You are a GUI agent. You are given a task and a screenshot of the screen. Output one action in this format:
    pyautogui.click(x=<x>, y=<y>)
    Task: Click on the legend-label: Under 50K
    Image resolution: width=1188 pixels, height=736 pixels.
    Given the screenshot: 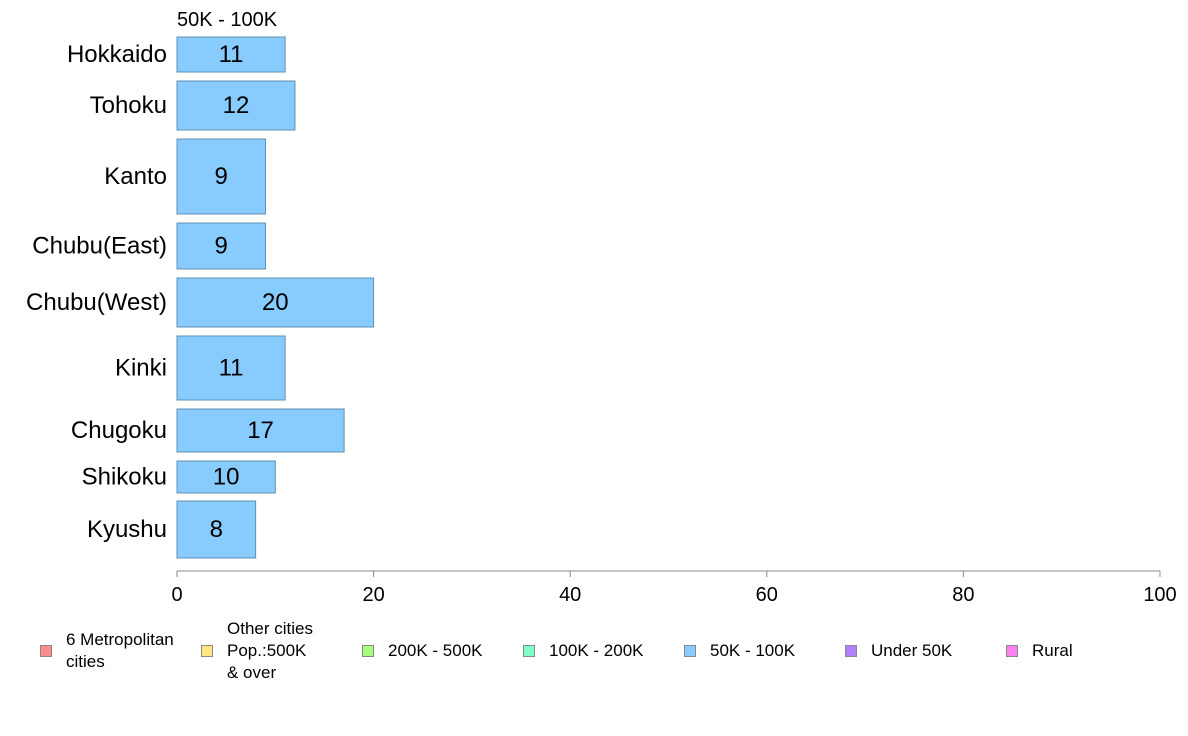 What is the action you would take?
    pyautogui.click(x=912, y=650)
    